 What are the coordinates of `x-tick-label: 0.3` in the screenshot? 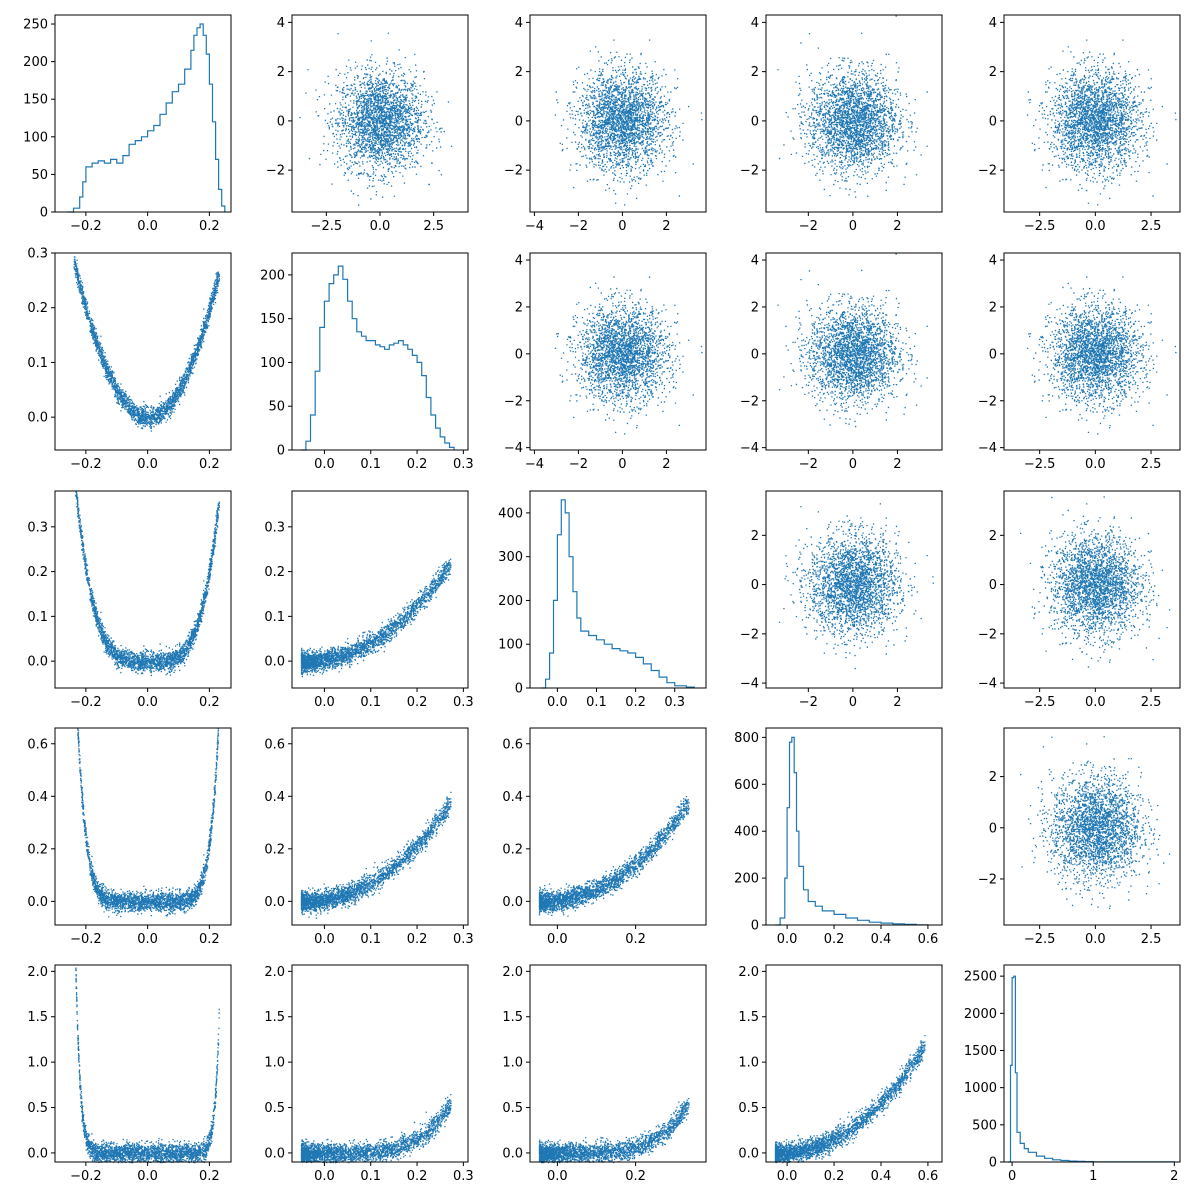 It's located at (463, 464).